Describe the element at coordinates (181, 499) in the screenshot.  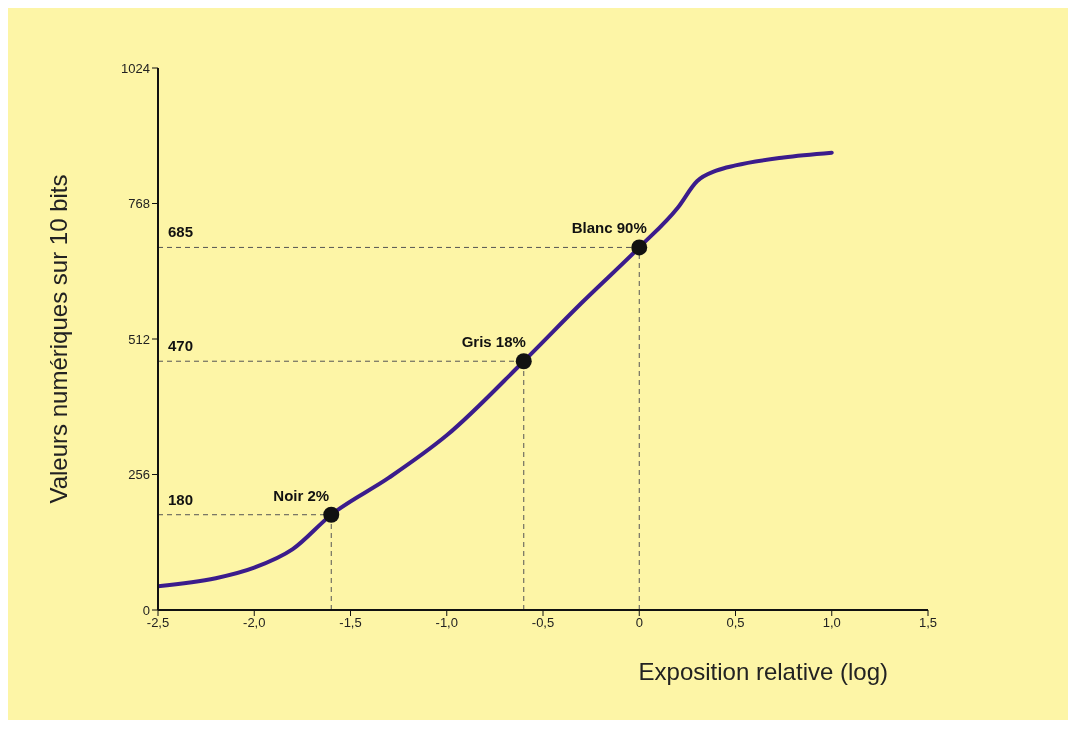
I see `ref-line-label: 180` at that location.